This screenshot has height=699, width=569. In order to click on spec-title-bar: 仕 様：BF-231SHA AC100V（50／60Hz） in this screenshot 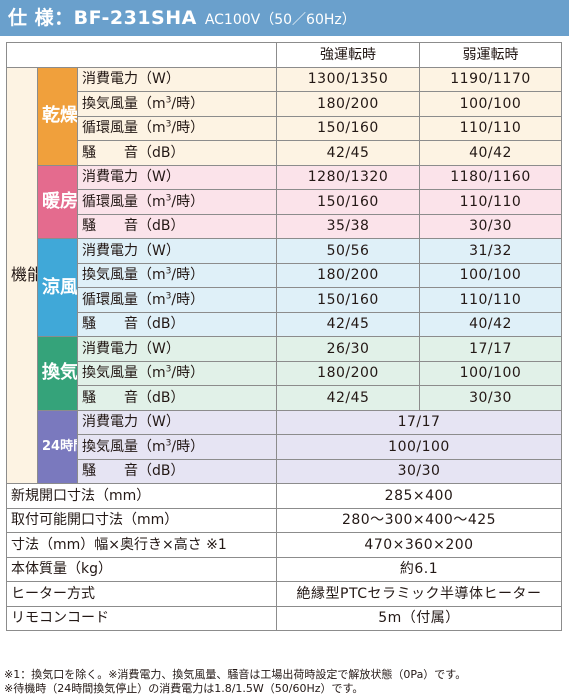, I will do `click(284, 18)`.